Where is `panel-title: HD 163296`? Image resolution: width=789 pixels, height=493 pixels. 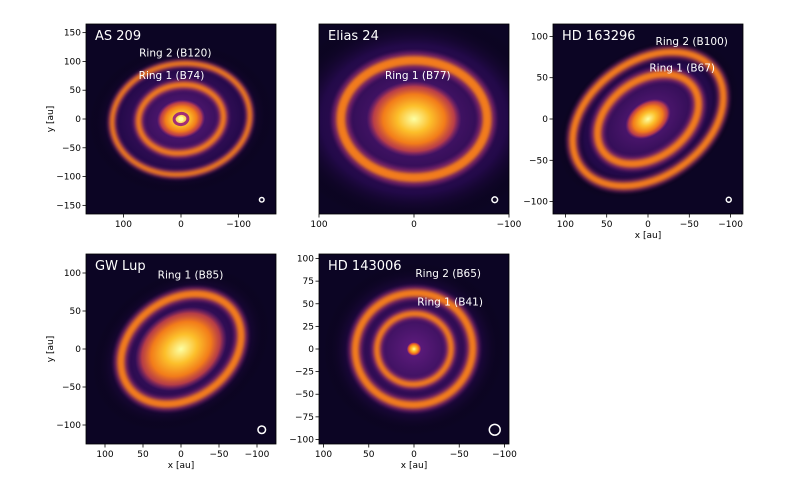 panel-title: HD 163296 is located at coordinates (599, 36).